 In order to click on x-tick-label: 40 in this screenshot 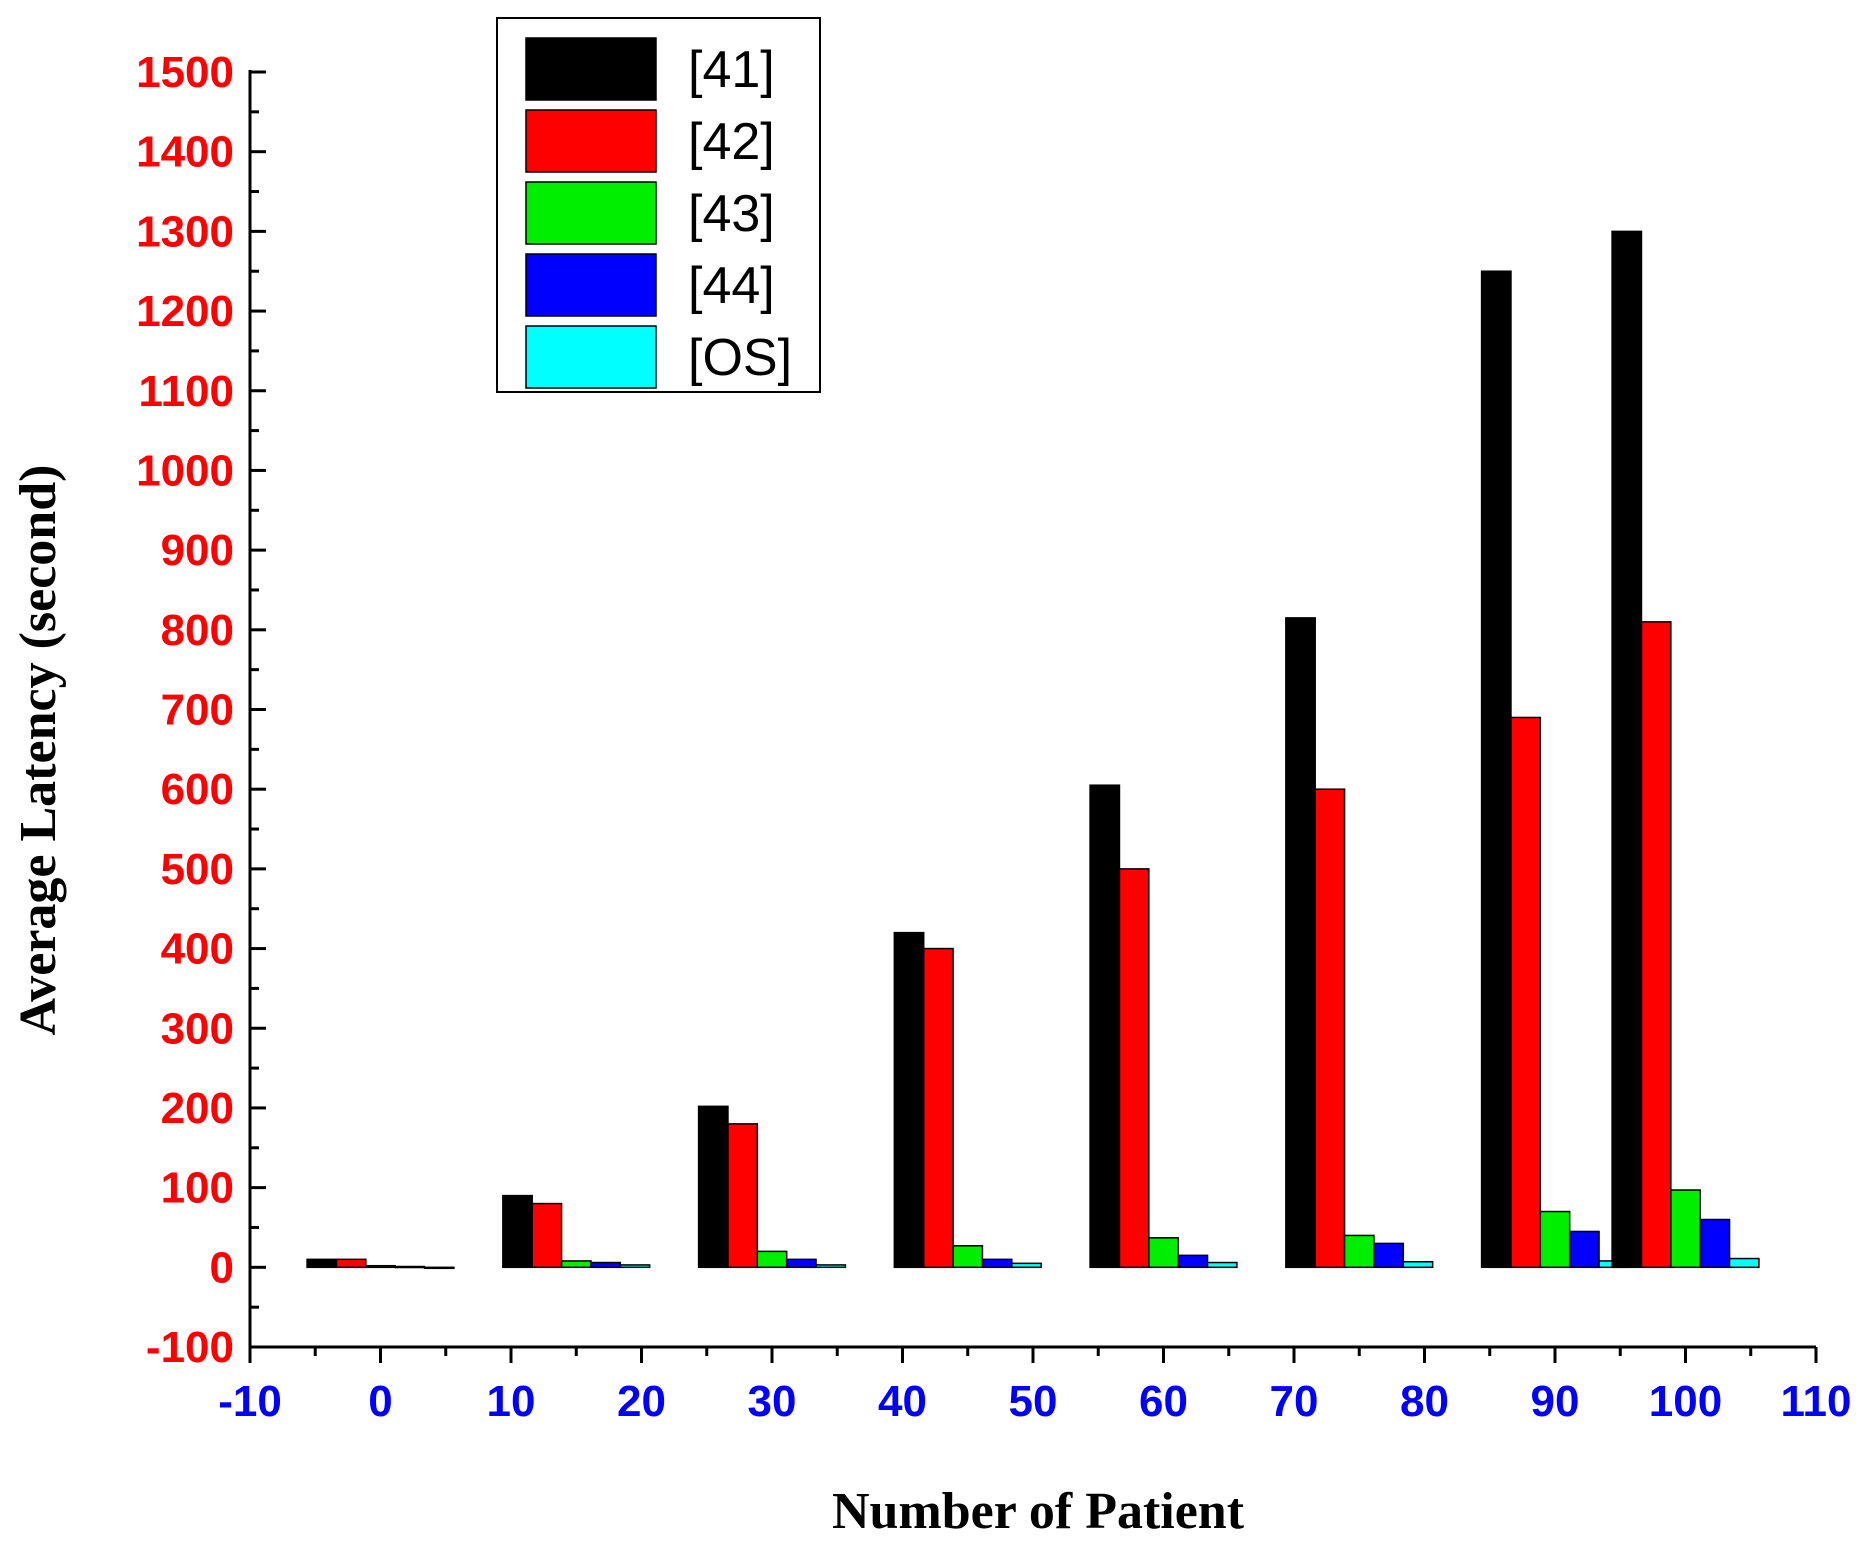, I will do `click(902, 1401)`.